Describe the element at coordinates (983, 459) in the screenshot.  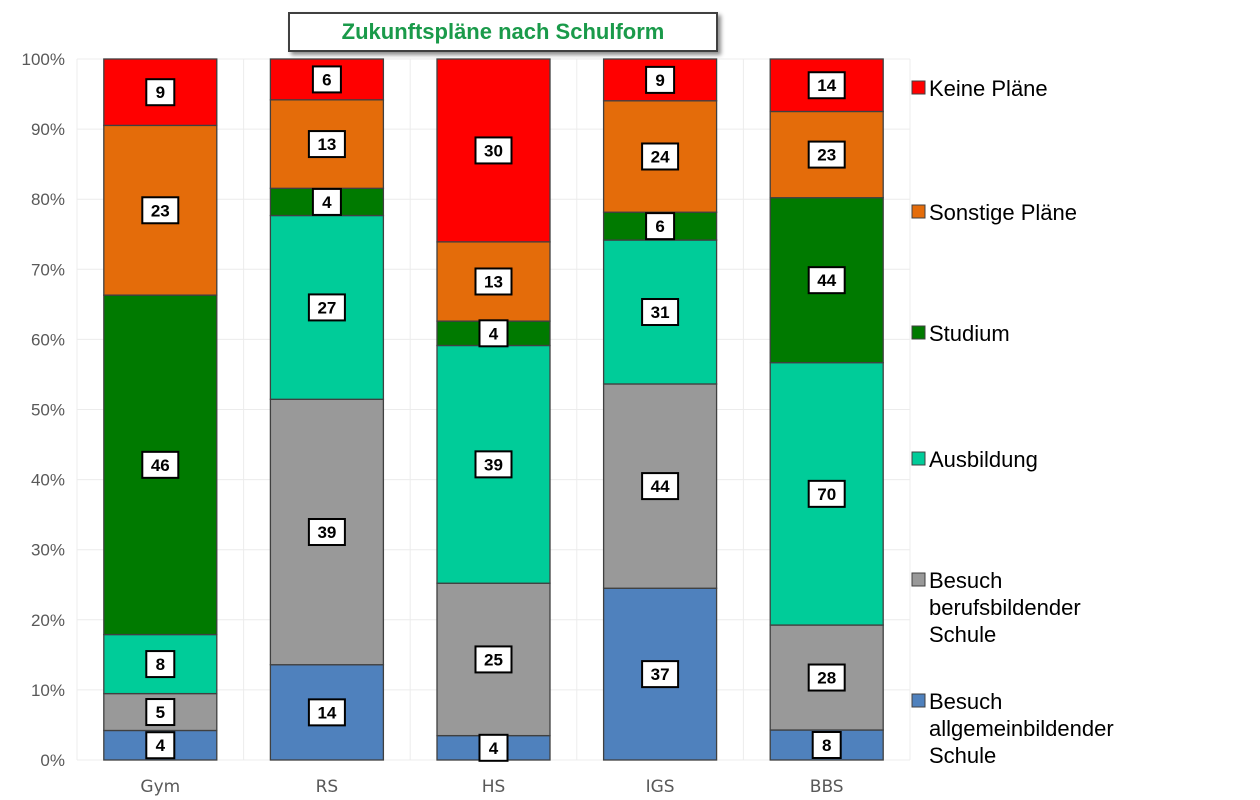
I see `legend-label: Ausbildung` at that location.